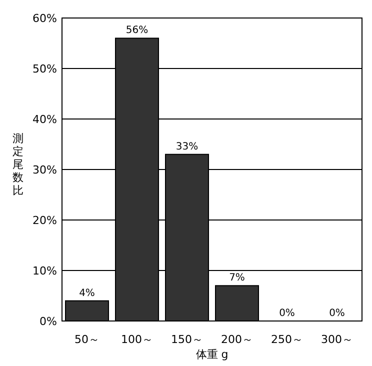  Describe the element at coordinates (44, 69) in the screenshot. I see `y-tick-label: 50%` at that location.